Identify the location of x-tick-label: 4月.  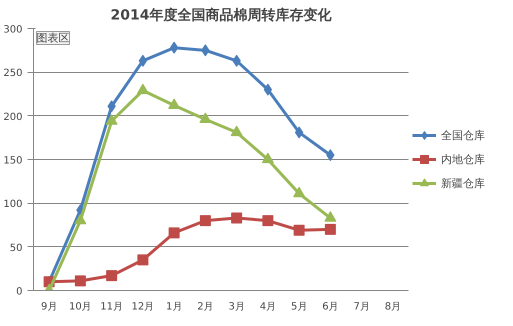
(268, 307).